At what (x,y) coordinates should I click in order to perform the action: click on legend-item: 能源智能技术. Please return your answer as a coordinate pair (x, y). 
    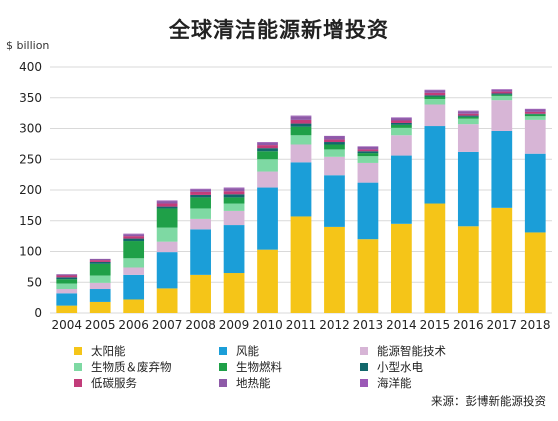
    Looking at the image, I should click on (403, 350).